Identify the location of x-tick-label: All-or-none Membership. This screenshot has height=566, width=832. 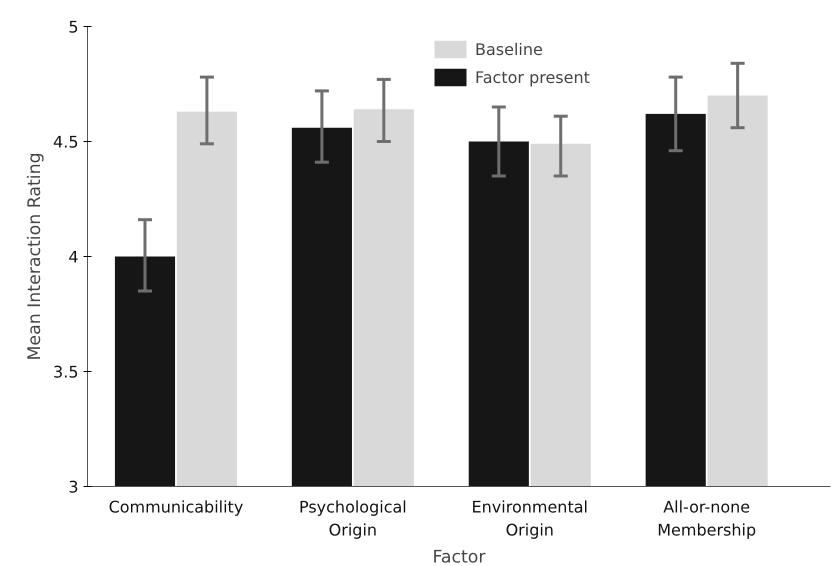
(706, 519).